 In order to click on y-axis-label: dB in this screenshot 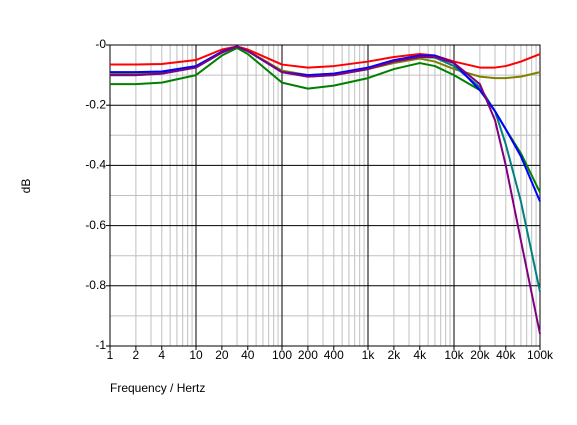, I will do `click(26, 186)`.